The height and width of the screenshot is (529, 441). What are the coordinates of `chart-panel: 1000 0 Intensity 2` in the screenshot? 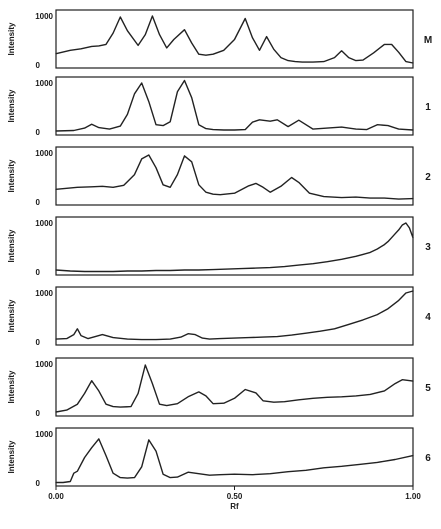 It's located at (219, 176).